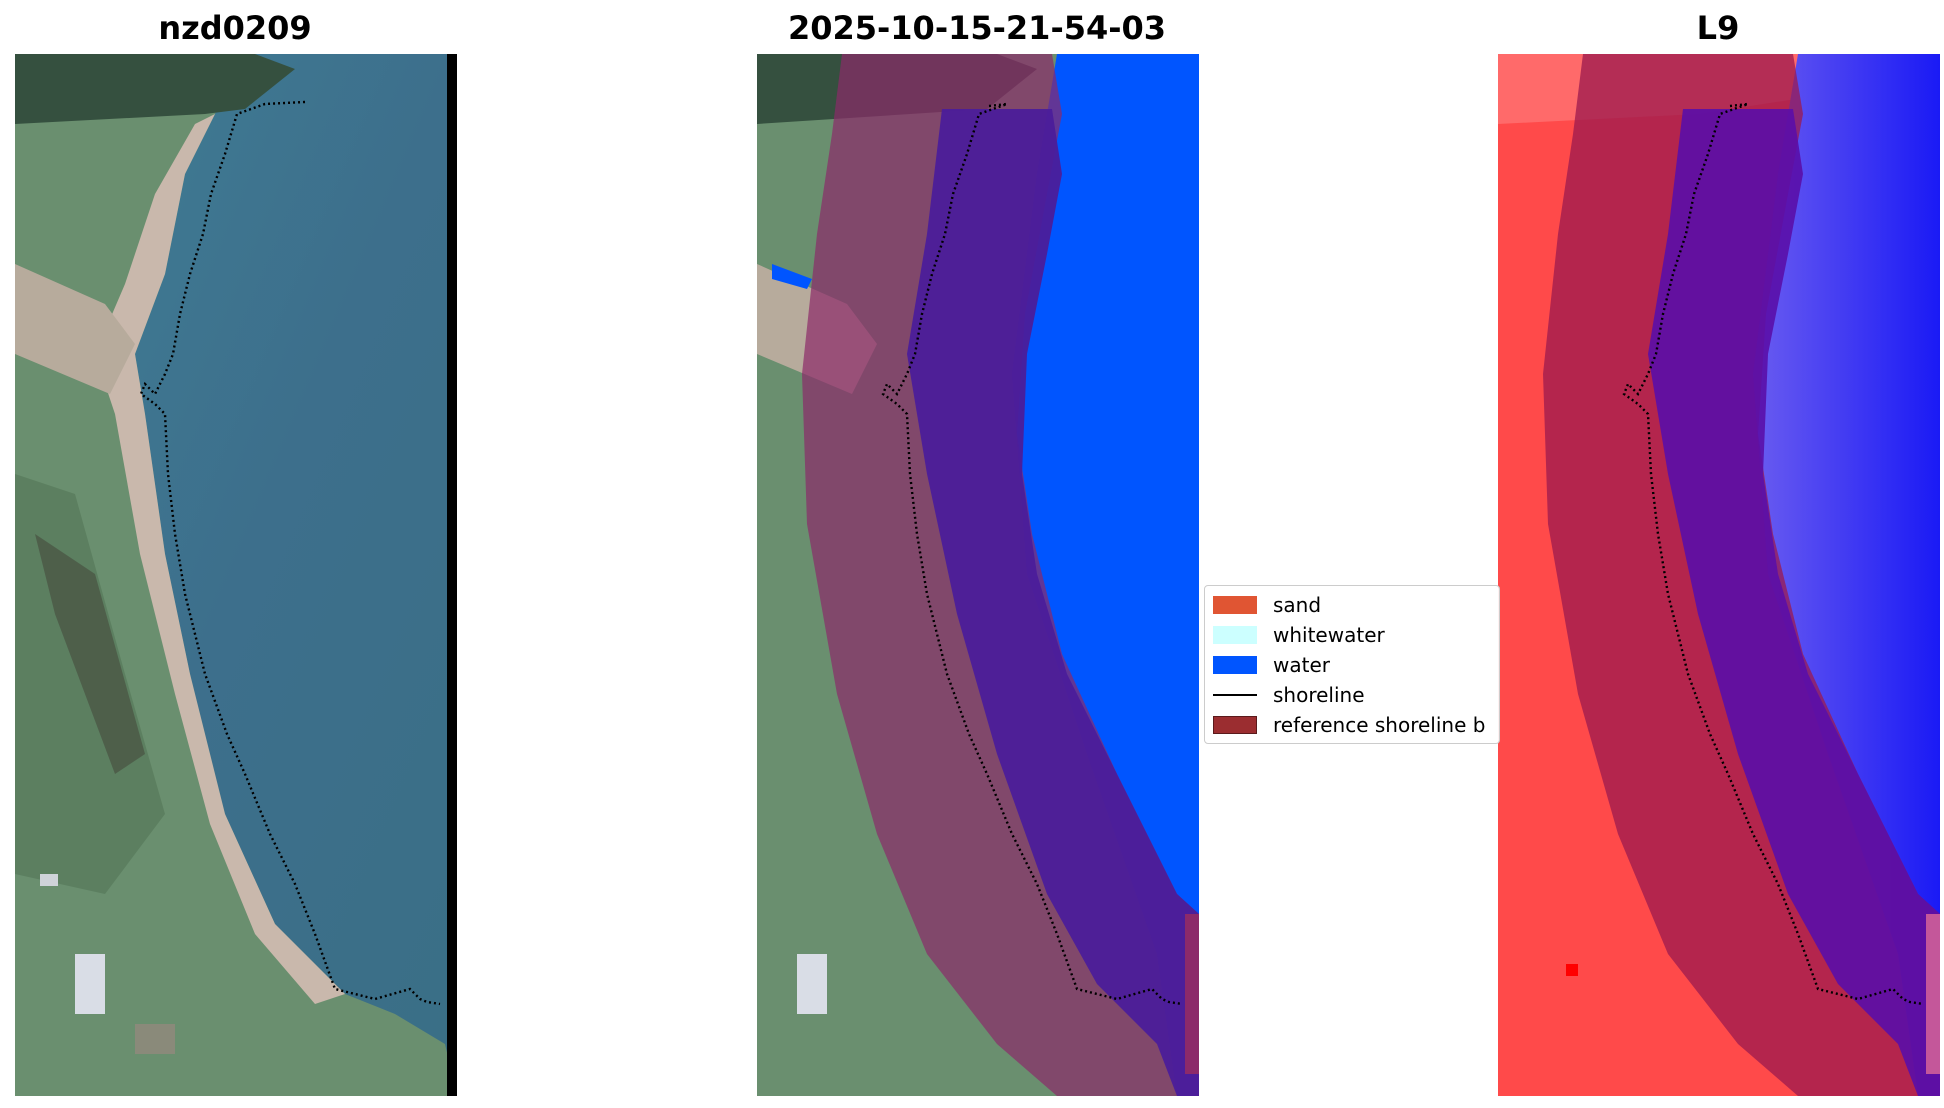 This screenshot has height=1108, width=1944. I want to click on legend-label-shoreline: shoreline, so click(1319, 695).